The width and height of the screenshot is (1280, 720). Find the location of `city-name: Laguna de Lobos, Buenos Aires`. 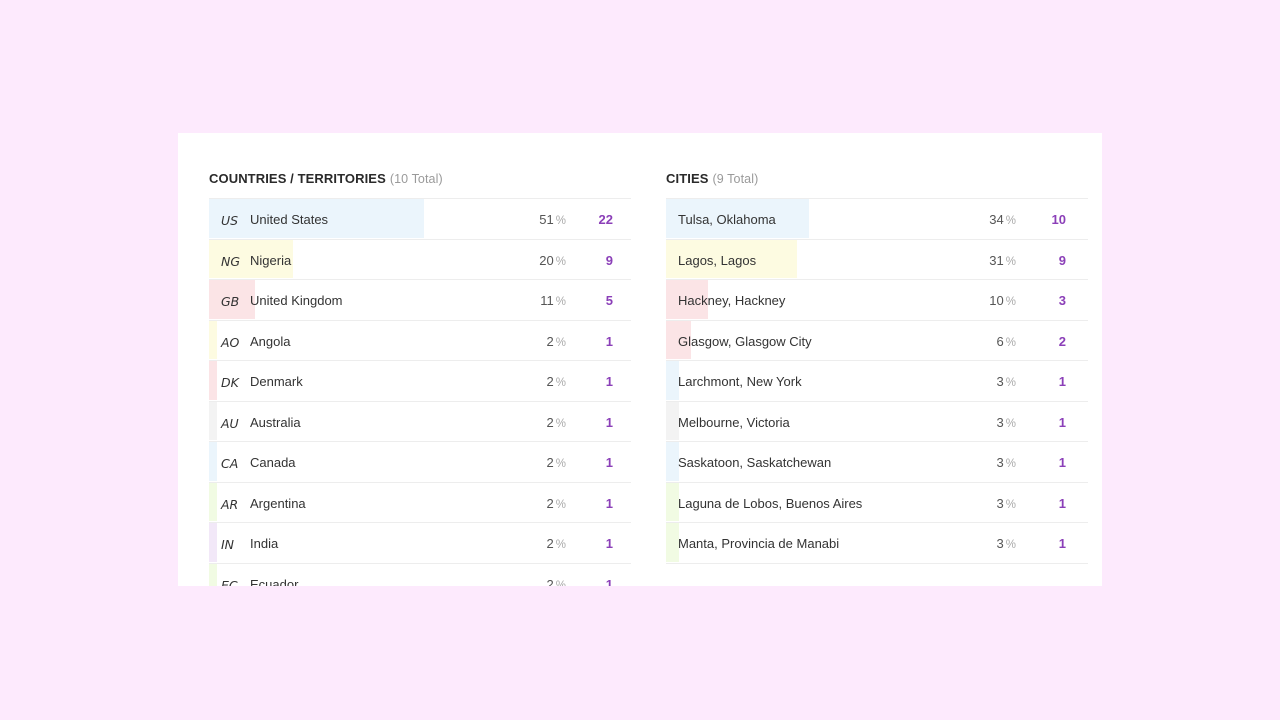

city-name: Laguna de Lobos, Buenos Aires is located at coordinates (770, 503).